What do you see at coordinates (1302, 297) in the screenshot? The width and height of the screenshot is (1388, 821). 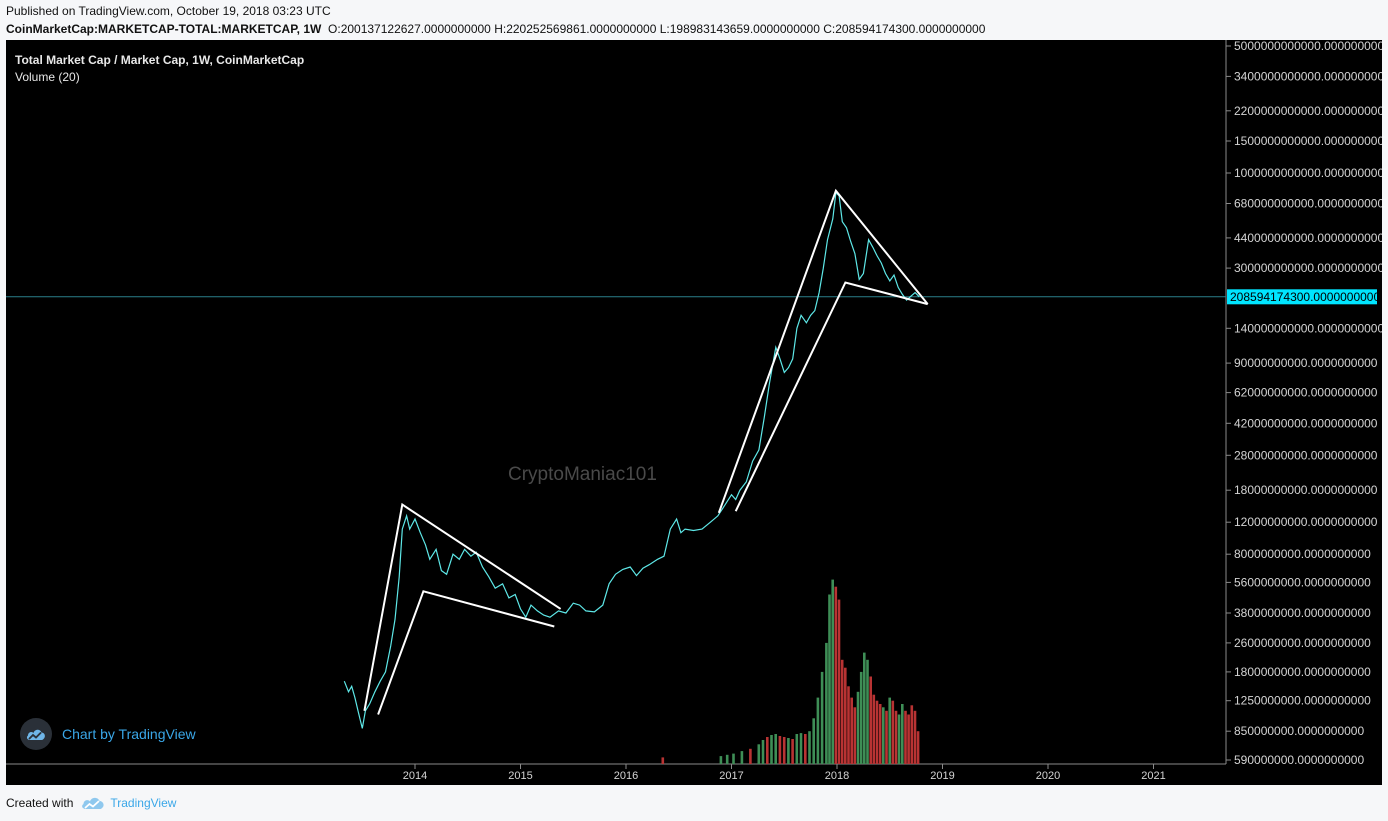 I see `last-price-badge` at bounding box center [1302, 297].